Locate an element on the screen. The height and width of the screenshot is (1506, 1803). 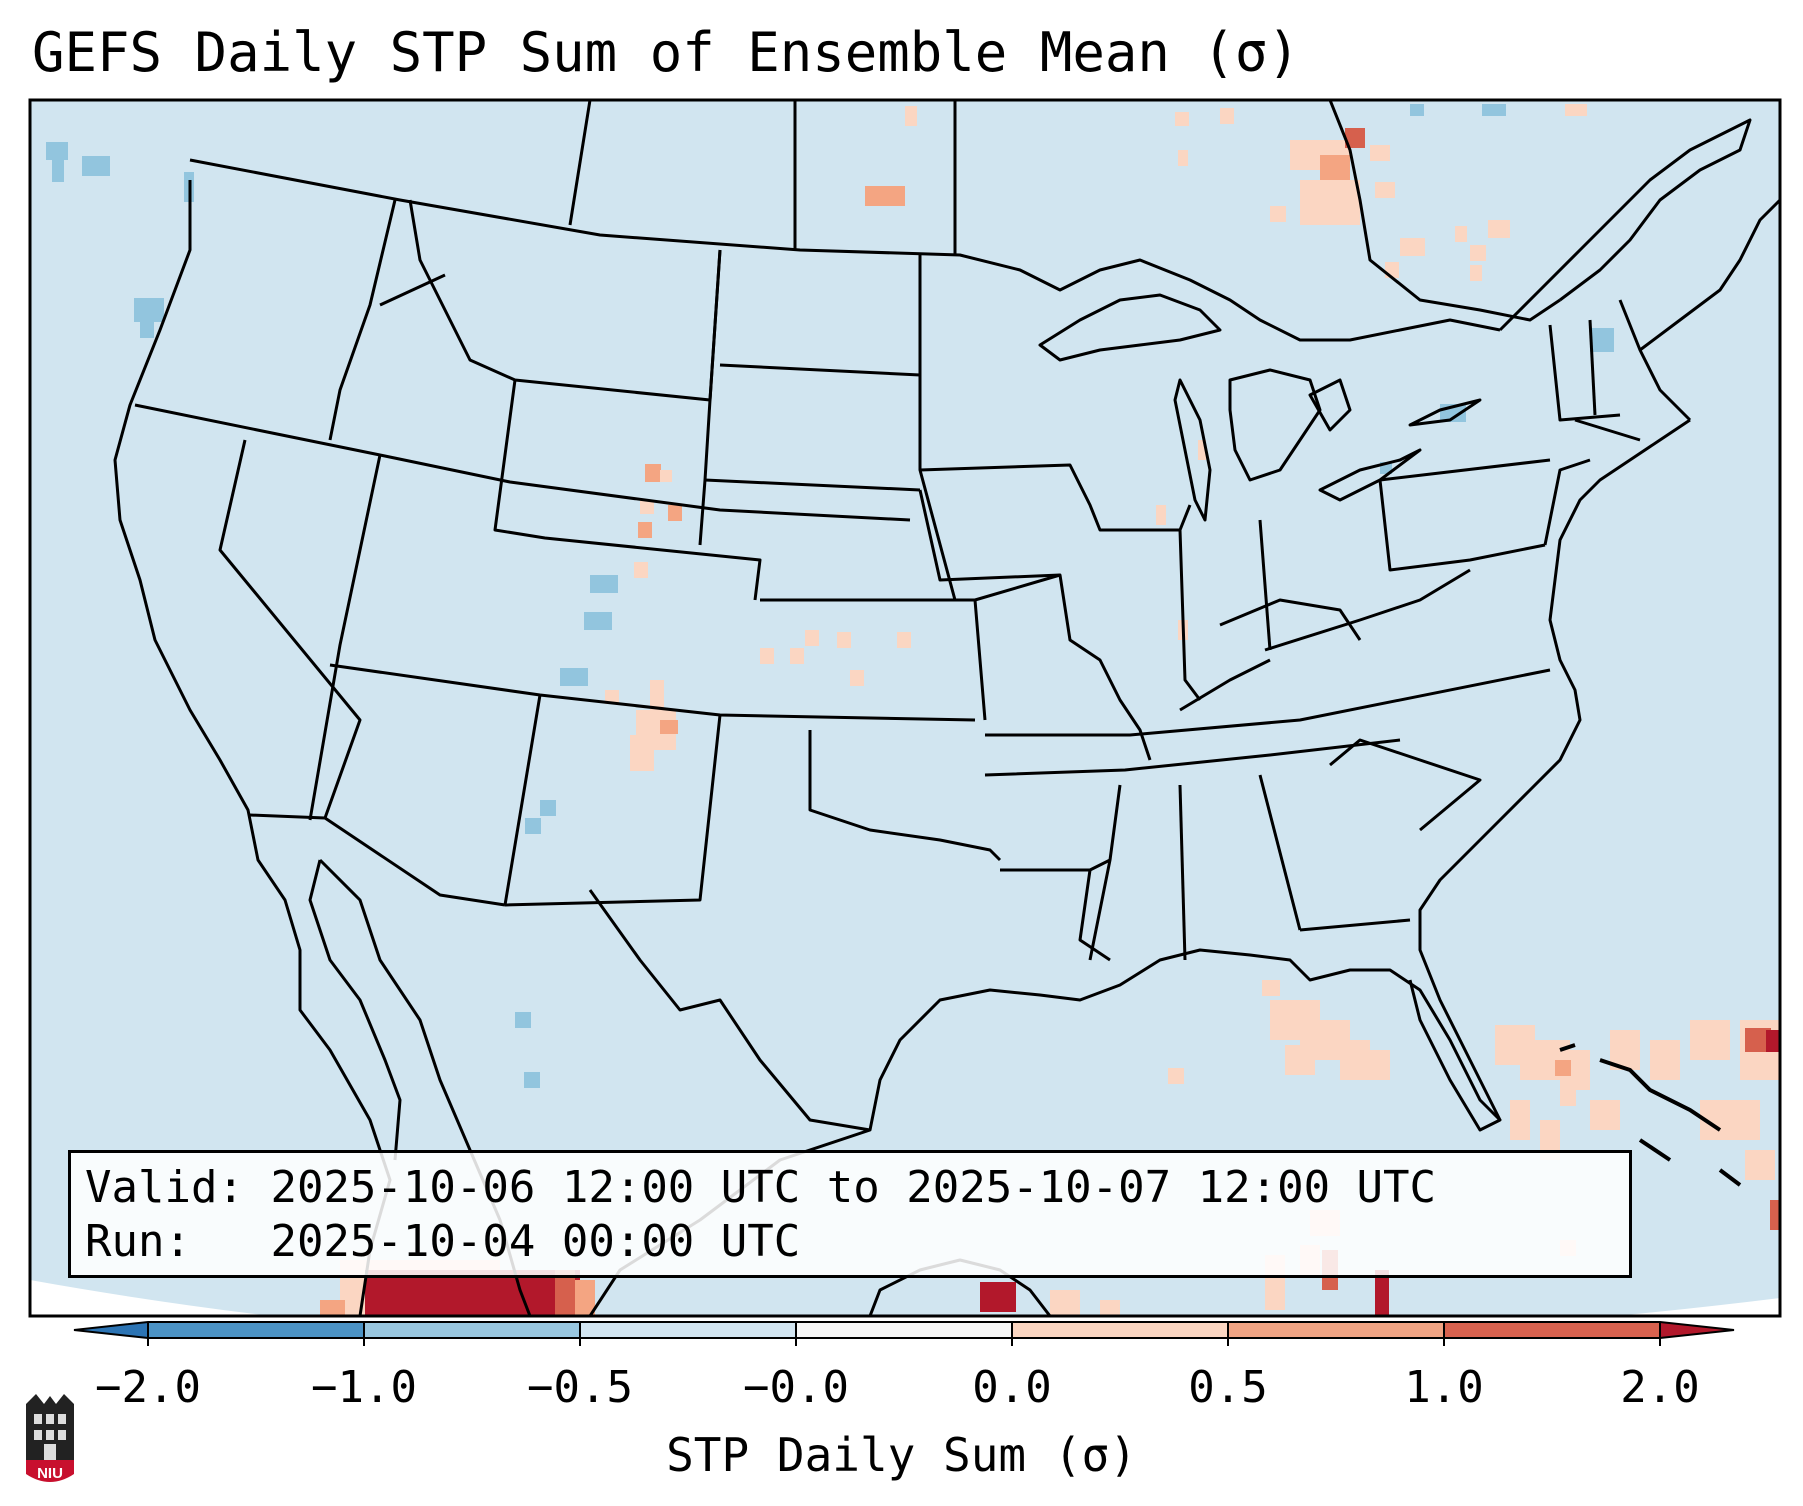
colorbar-tick-label: −0.0 is located at coordinates (796, 1387).